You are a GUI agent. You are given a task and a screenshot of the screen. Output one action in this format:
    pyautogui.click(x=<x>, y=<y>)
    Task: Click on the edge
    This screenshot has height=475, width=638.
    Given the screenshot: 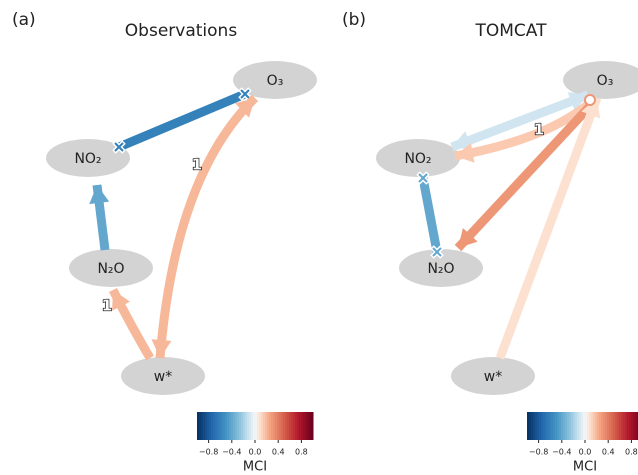 What is the action you would take?
    pyautogui.click(x=520, y=121)
    